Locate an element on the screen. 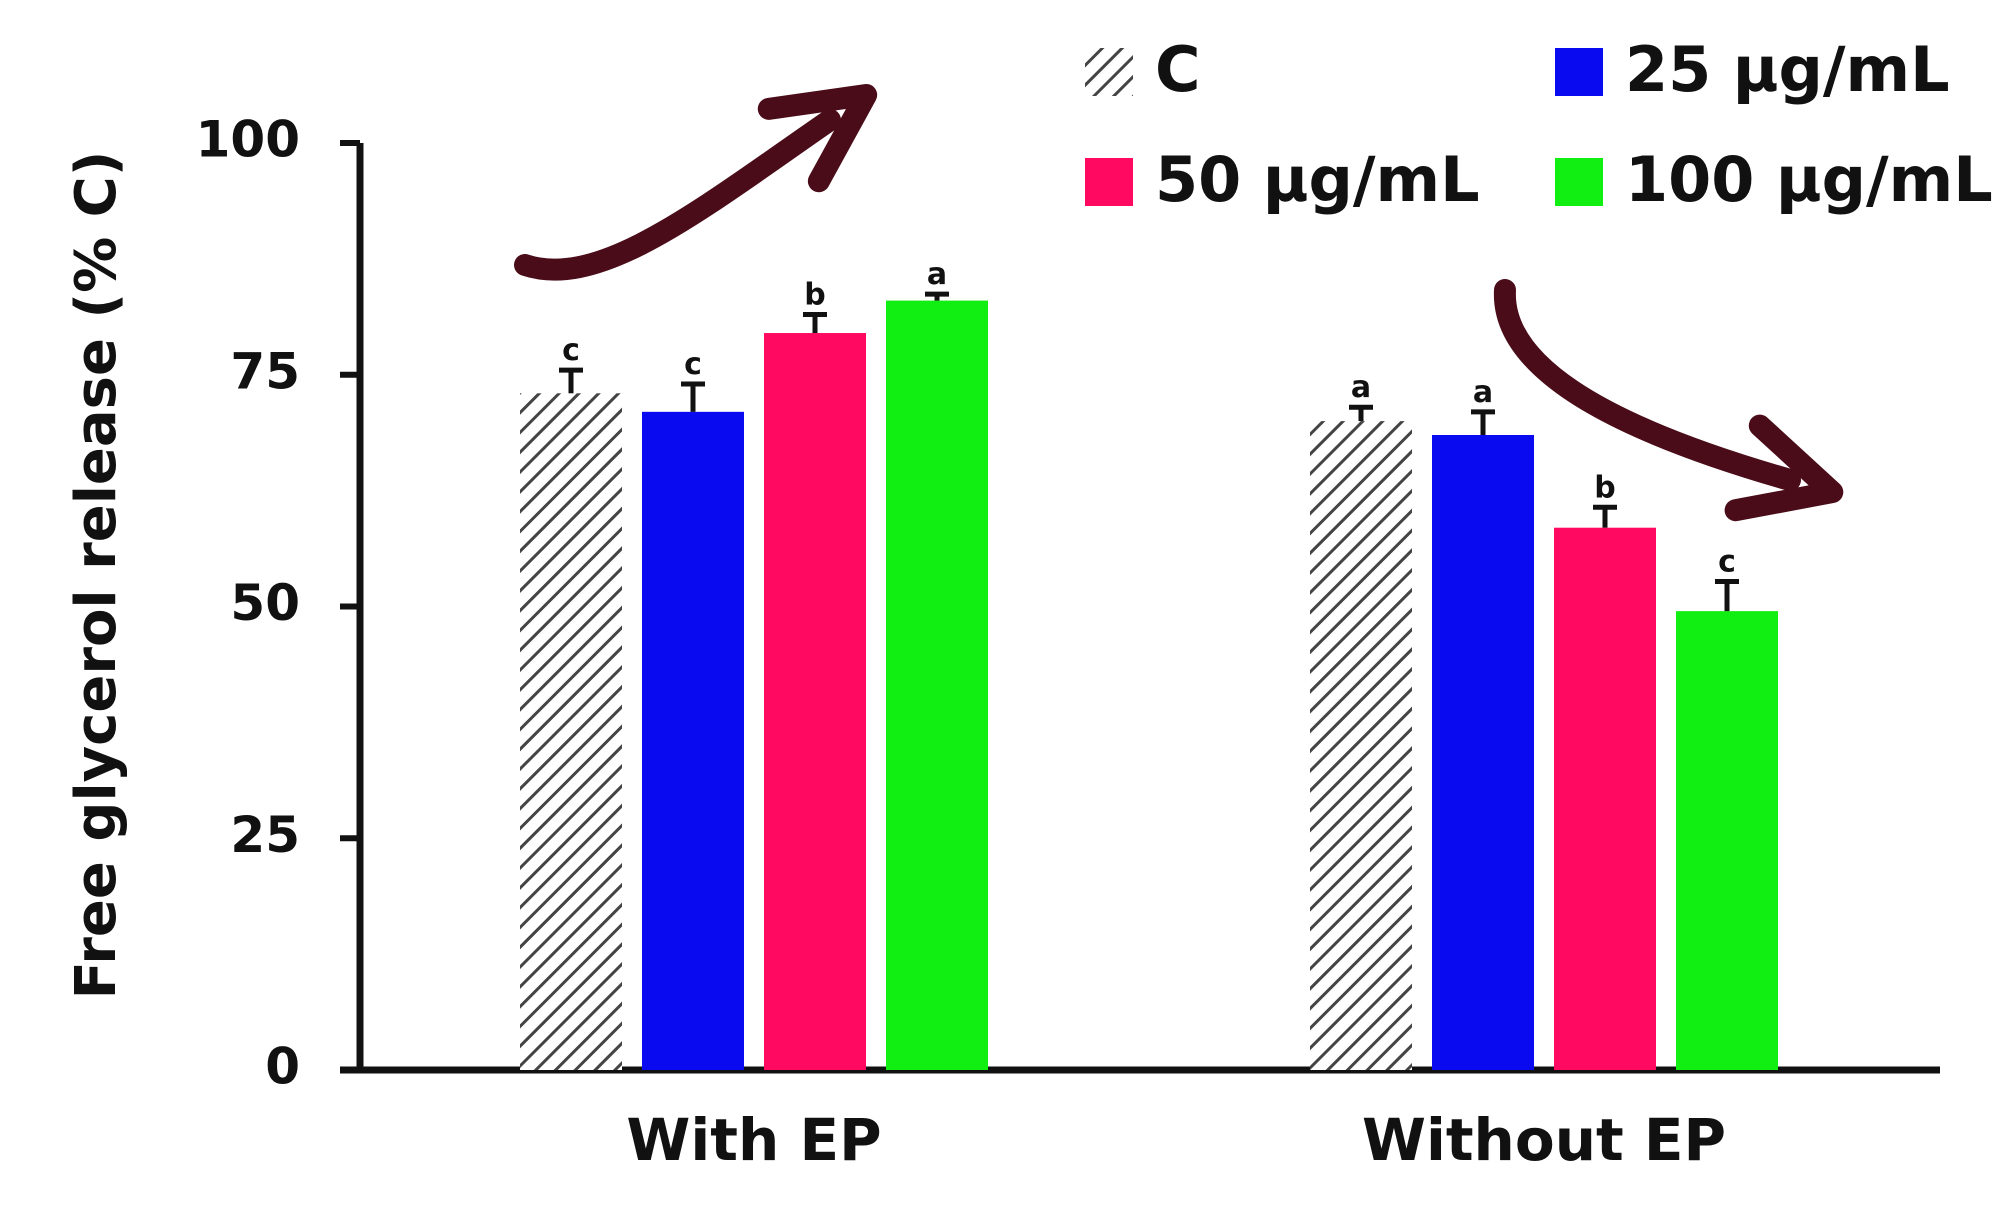  legend-label: 25 µg/mL is located at coordinates (1787, 69).